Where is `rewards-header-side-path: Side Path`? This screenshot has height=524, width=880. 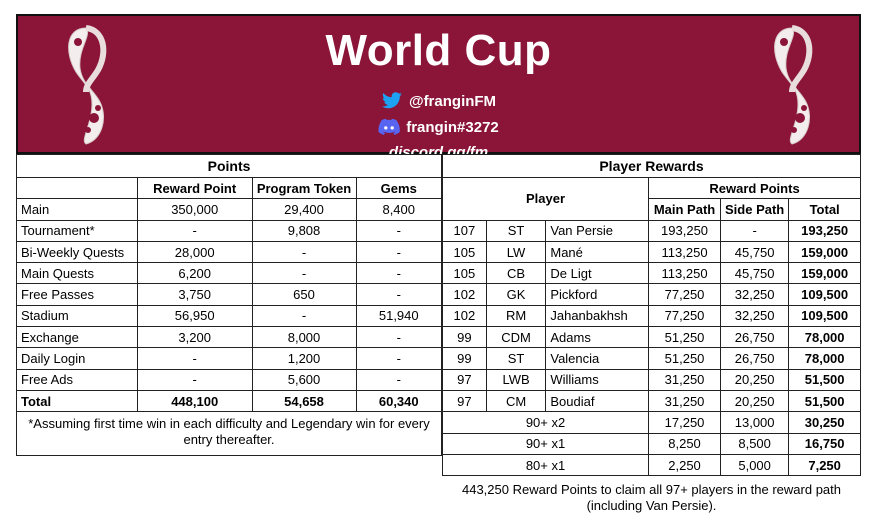 rewards-header-side-path: Side Path is located at coordinates (755, 209).